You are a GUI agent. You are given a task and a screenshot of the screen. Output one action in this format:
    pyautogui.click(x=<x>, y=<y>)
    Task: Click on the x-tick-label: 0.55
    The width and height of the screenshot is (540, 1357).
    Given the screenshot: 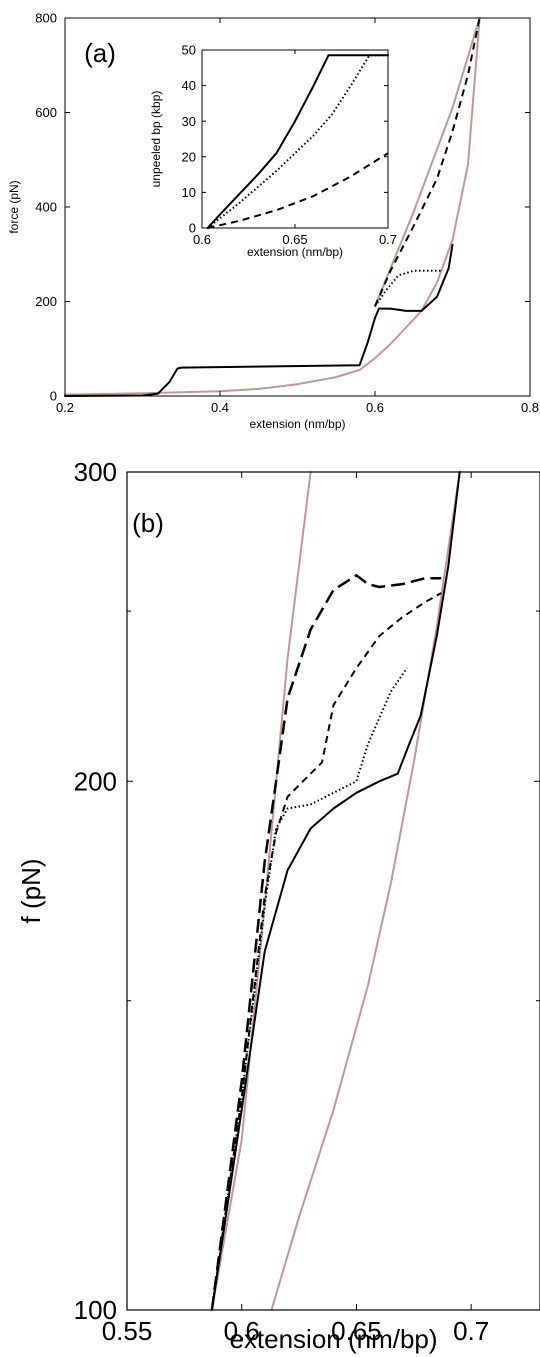 What is the action you would take?
    pyautogui.click(x=127, y=1331)
    